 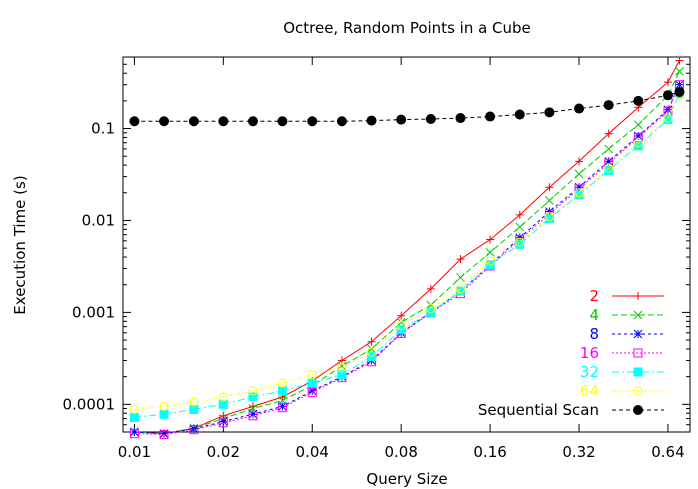 I want to click on x-axis-label: Query Size, so click(x=406, y=479).